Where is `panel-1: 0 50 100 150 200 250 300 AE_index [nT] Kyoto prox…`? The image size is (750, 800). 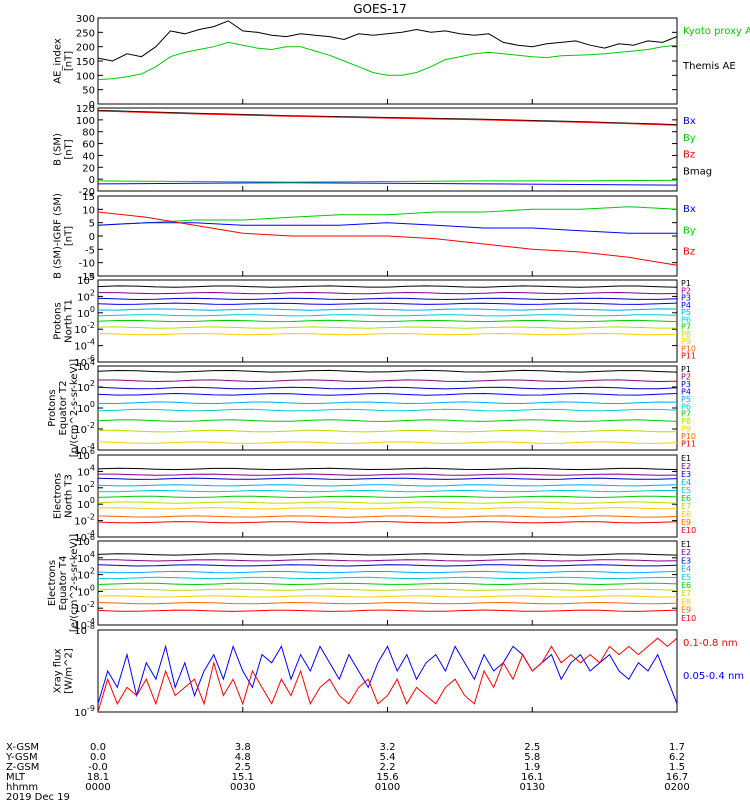
panel-1: 0 50 100 150 200 250 300 AE_index [nT] Kyoto prox… is located at coordinates (401, 62).